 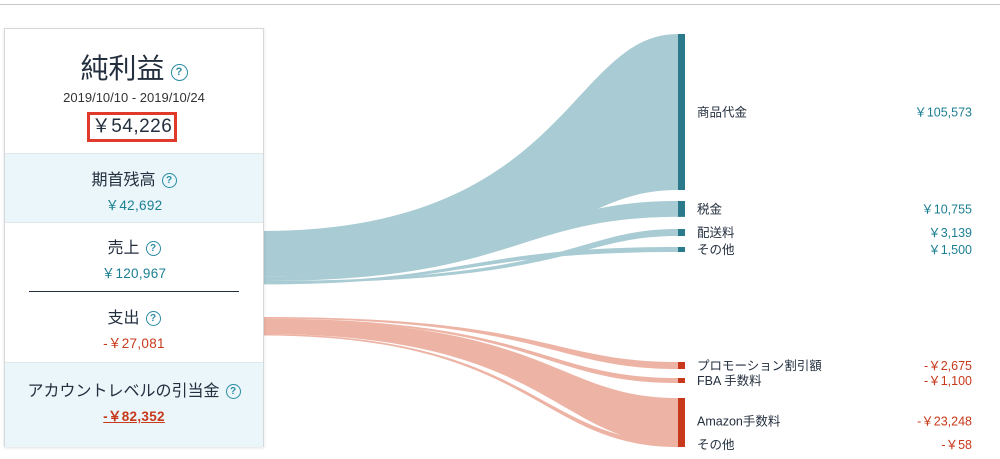 What do you see at coordinates (134, 404) in the screenshot?
I see `account-reserve-section: アカウントレベルの引当金? -￥82,352` at bounding box center [134, 404].